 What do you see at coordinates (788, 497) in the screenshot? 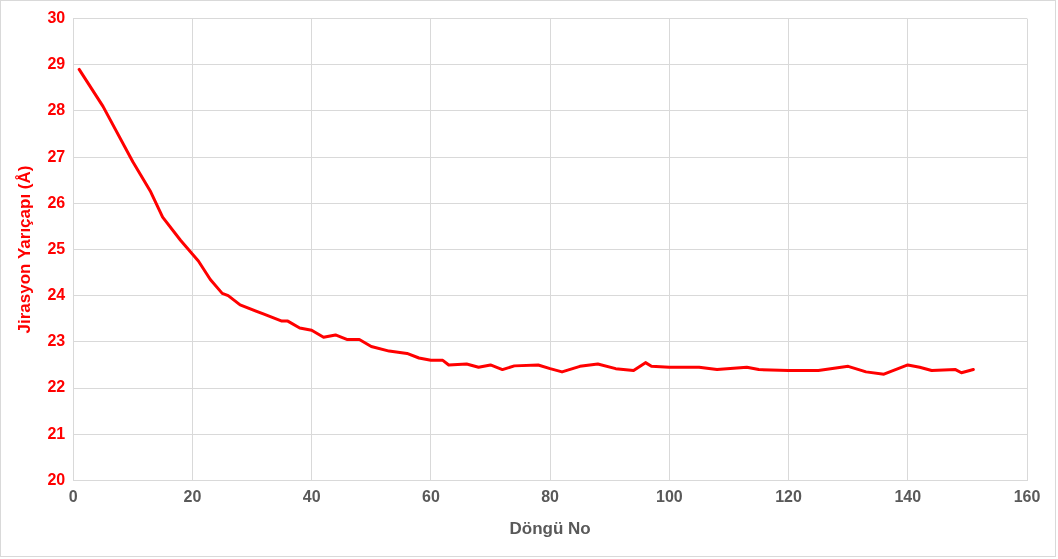
I see `x-tick-label: 120` at bounding box center [788, 497].